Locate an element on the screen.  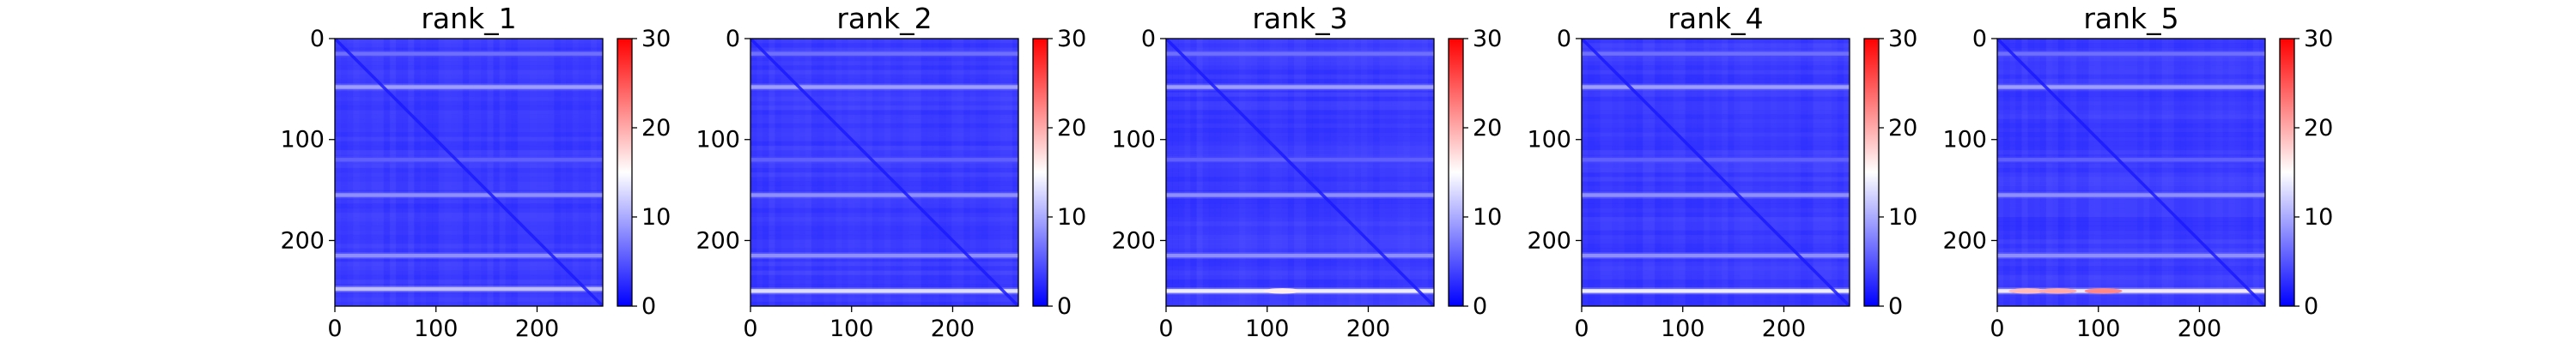
panel-title: rank_5 is located at coordinates (2130, 18).